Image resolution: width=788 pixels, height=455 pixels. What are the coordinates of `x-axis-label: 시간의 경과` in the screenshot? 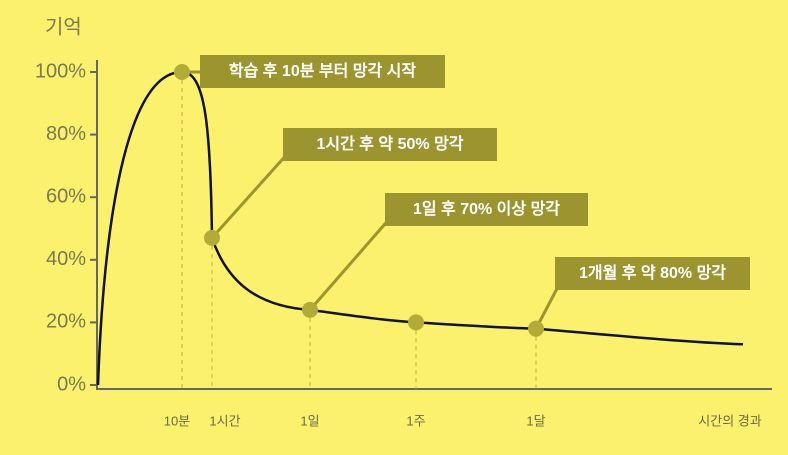 It's located at (729, 420).